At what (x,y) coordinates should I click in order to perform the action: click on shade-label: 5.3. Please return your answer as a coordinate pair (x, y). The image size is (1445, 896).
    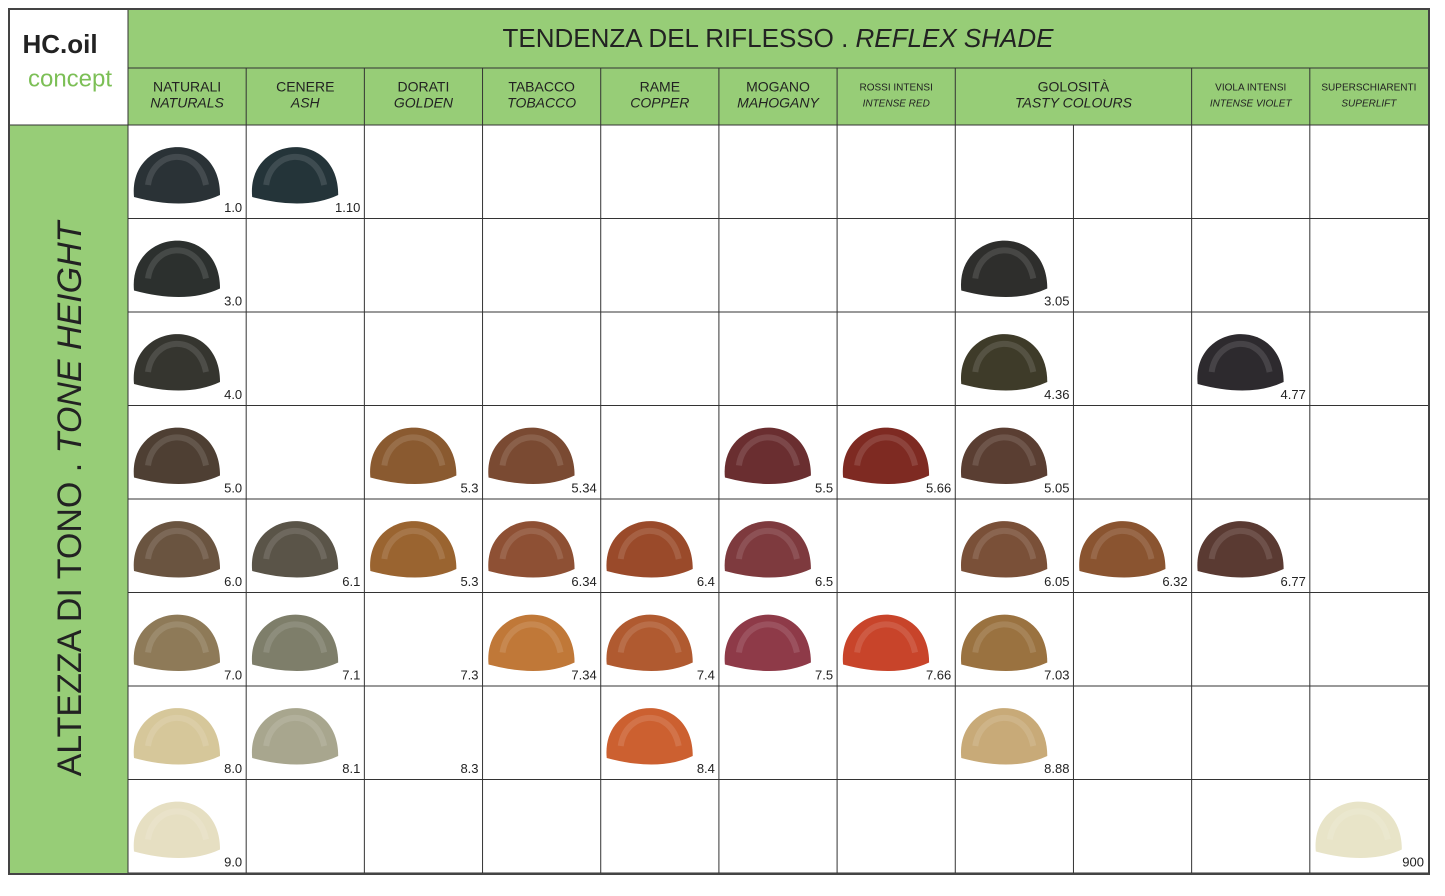
    Looking at the image, I should click on (469, 581).